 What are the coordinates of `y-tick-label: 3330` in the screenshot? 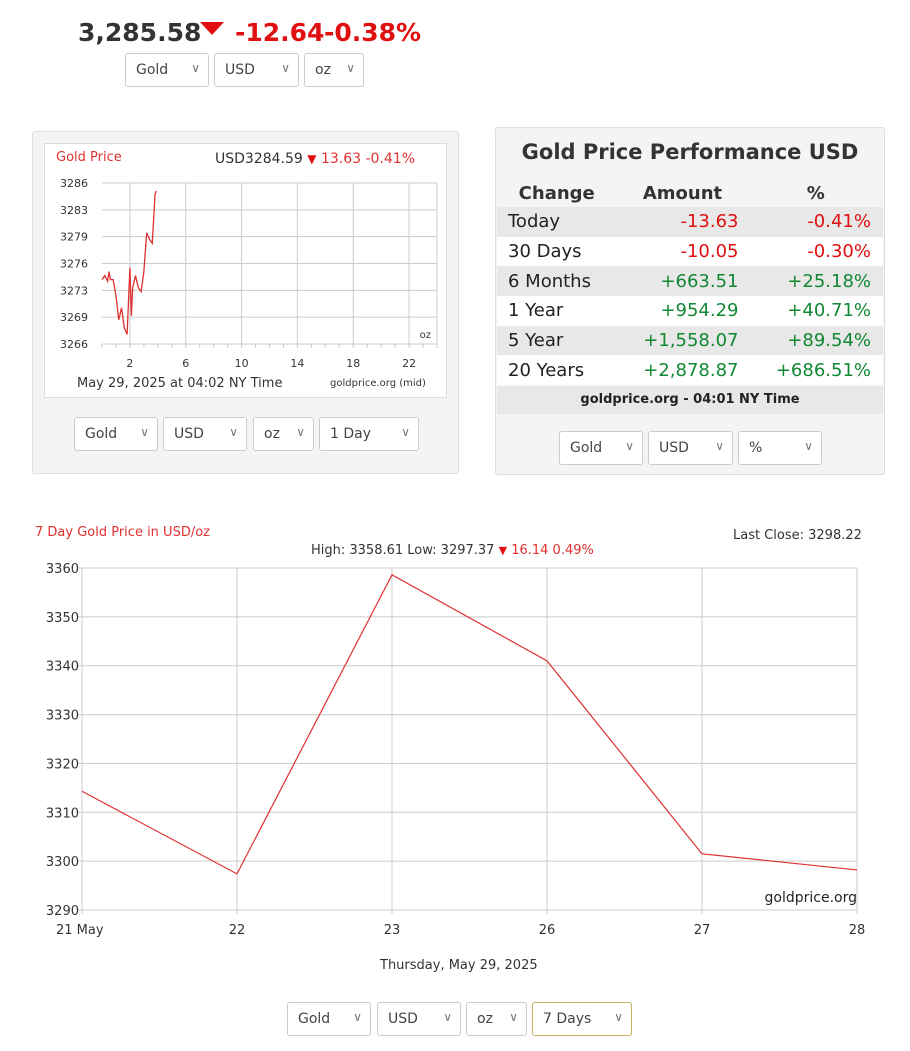 It's located at (62, 716).